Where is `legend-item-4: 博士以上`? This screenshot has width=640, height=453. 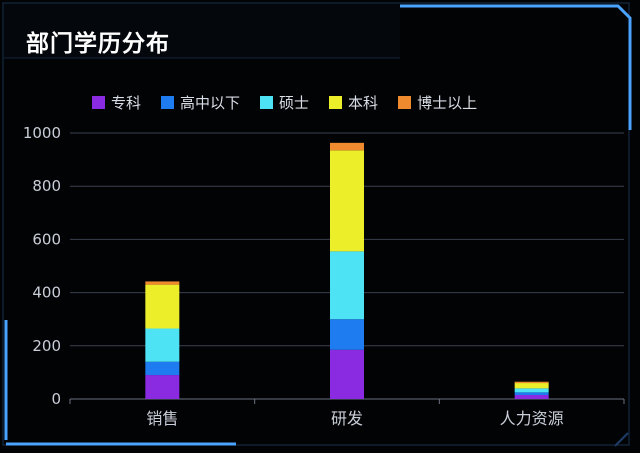 legend-item-4: 博士以上 is located at coordinates (437, 102).